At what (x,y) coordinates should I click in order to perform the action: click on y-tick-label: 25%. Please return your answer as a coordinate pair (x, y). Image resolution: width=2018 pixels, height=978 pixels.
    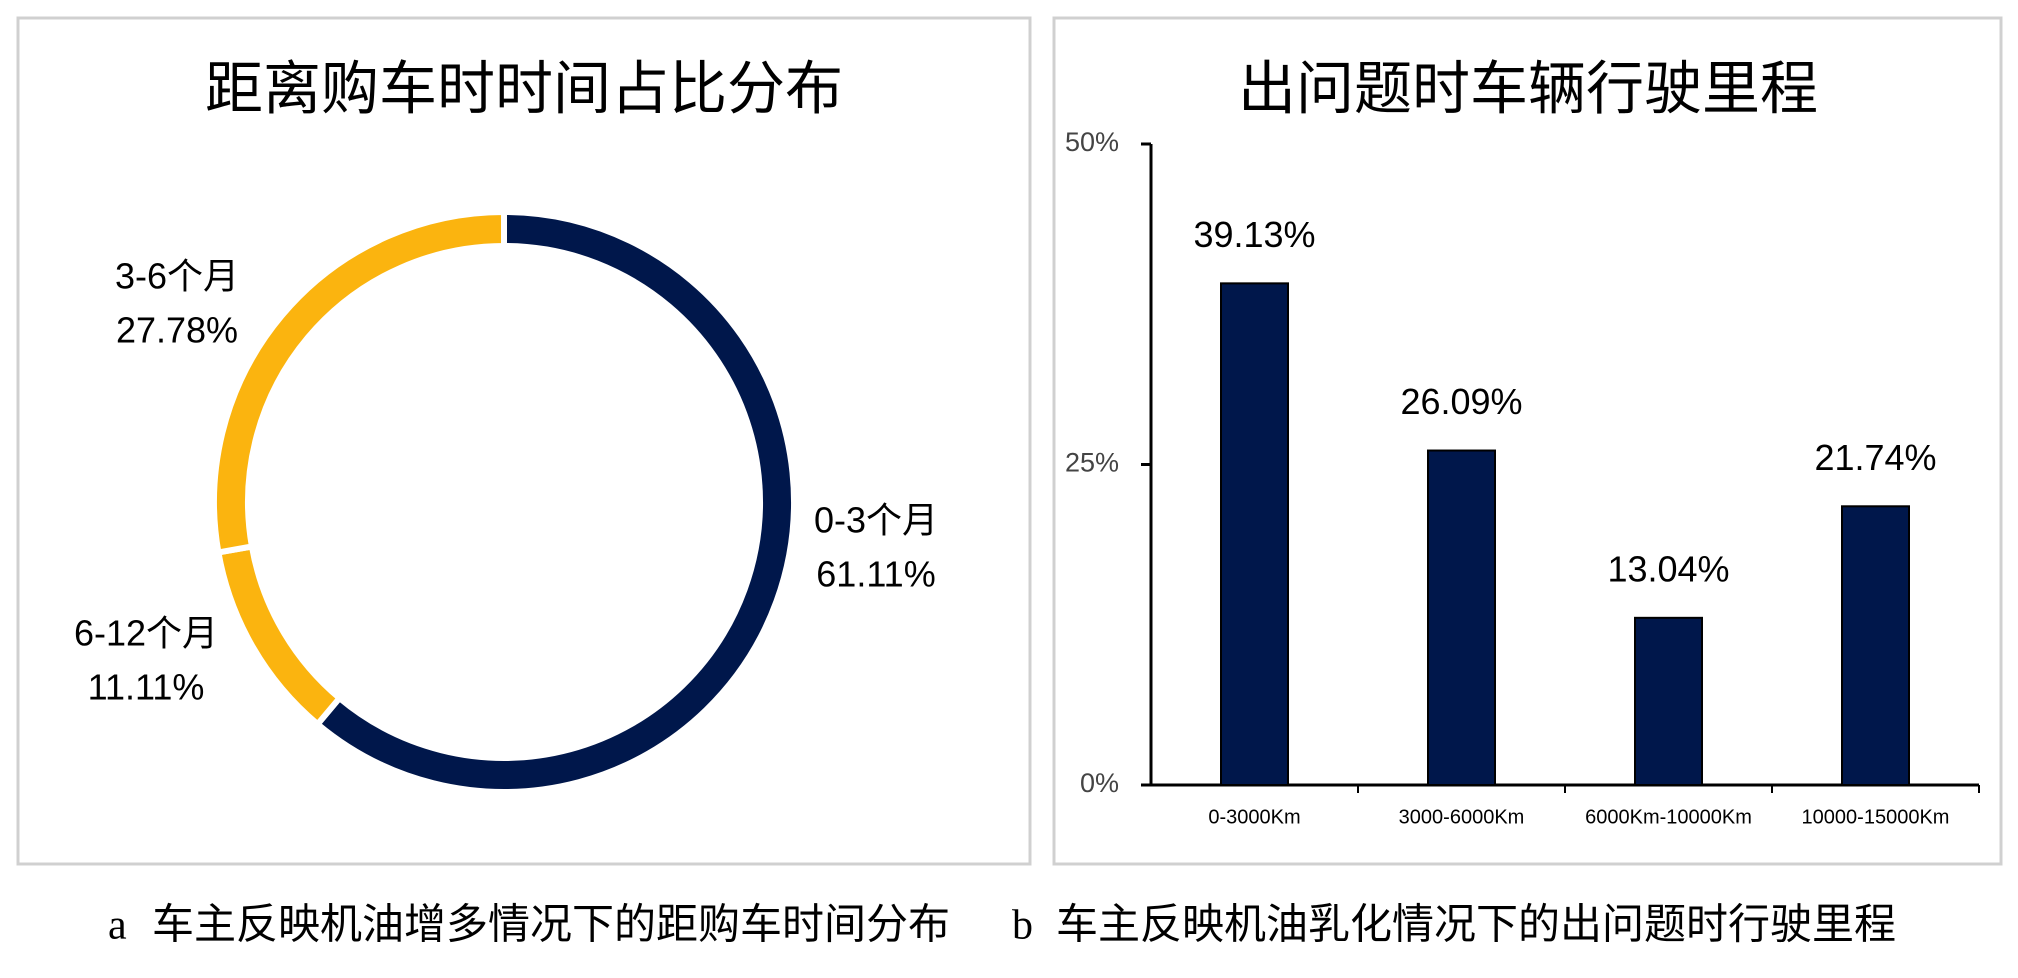
    Looking at the image, I should click on (1092, 463).